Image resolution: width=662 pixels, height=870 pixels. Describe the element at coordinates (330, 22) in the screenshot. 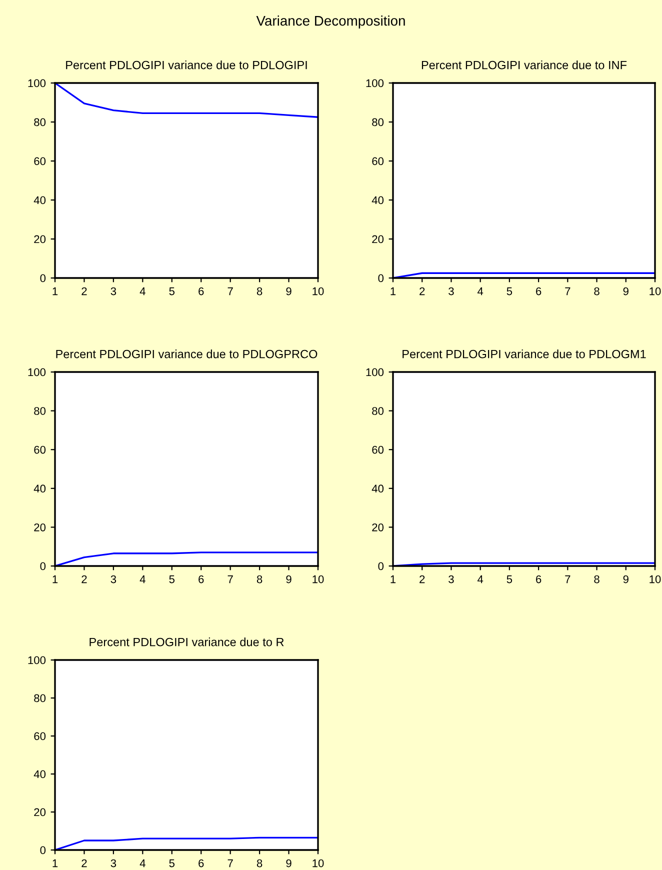

I see `text: Variance Decomposition` at that location.